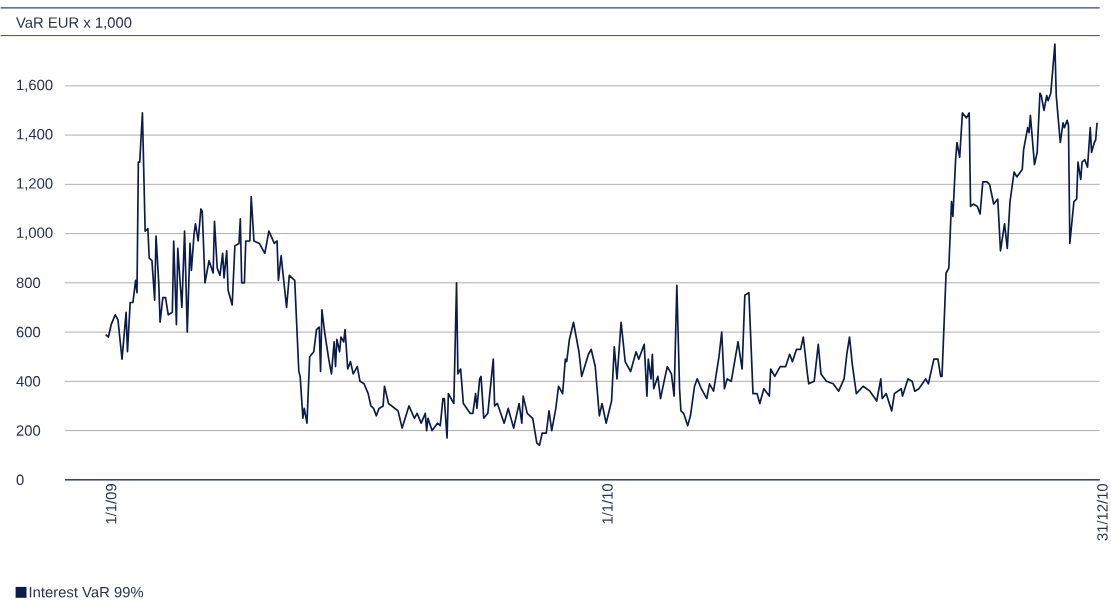 This screenshot has width=1111, height=603. I want to click on legend-label: Interest VaR 99%, so click(86, 592).